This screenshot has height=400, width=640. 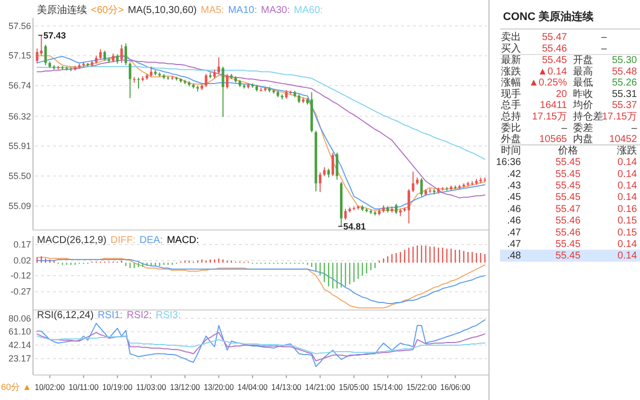 What do you see at coordinates (19, 146) in the screenshot?
I see `y-tick-label: 55.91` at bounding box center [19, 146].